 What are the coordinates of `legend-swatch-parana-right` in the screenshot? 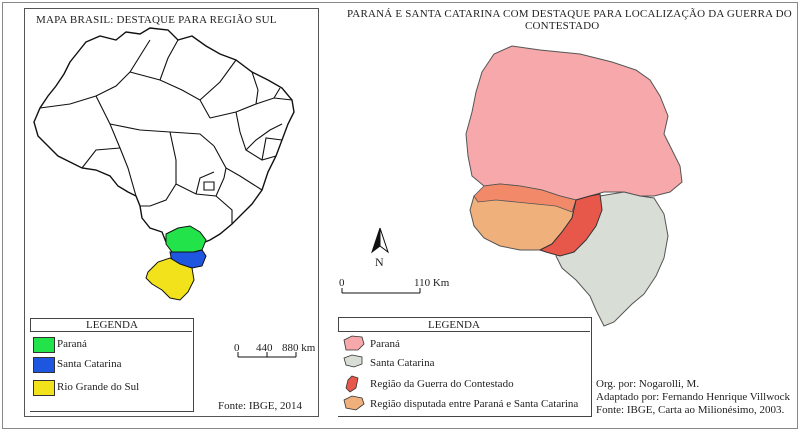 It's located at (354, 343).